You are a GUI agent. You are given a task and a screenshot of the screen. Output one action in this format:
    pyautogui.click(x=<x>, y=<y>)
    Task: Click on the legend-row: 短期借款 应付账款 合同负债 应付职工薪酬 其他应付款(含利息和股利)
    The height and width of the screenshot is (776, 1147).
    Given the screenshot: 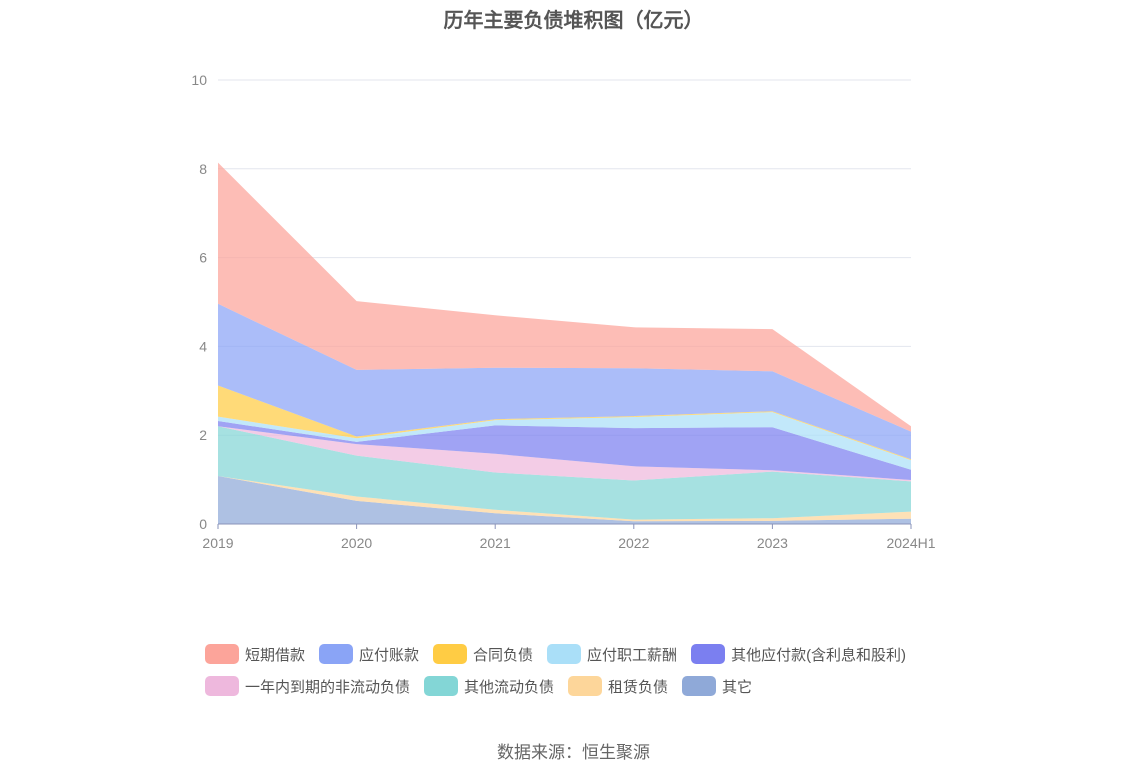 What is the action you would take?
    pyautogui.click(x=585, y=654)
    